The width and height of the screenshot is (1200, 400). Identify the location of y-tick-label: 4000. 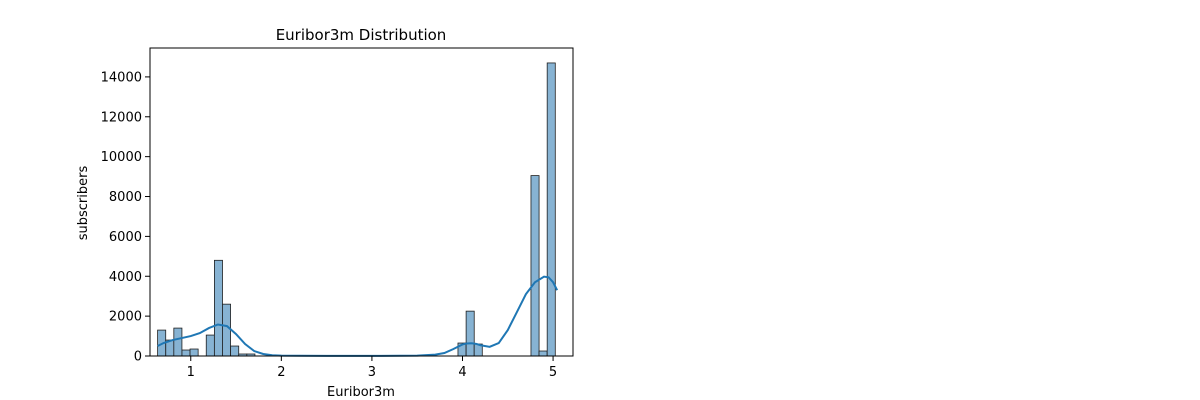
(125, 277).